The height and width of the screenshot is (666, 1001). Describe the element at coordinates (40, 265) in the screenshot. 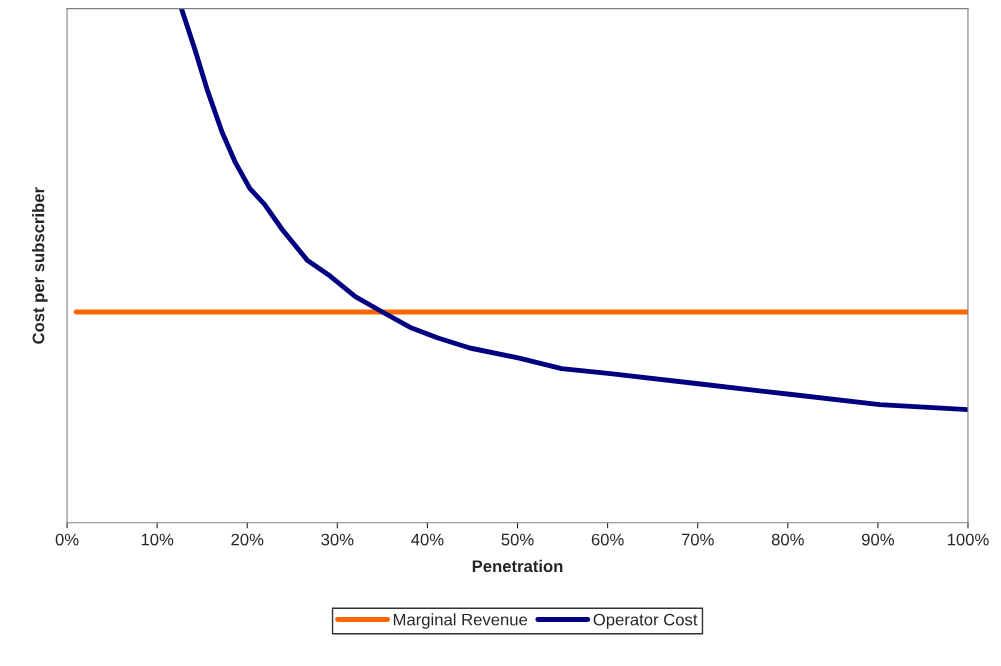

I see `y-axis-title: Cost per subscriber` at that location.